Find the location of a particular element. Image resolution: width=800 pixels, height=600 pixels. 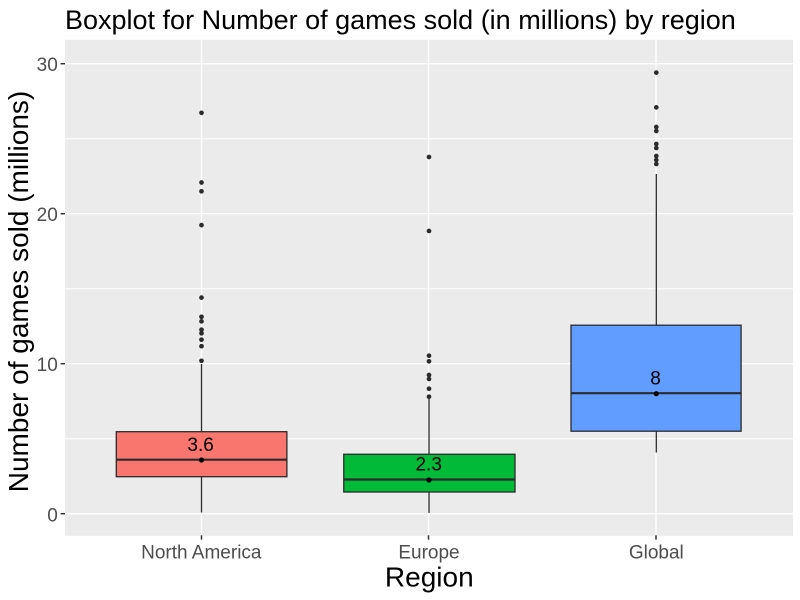

svg-text: Global is located at coordinates (656, 552).